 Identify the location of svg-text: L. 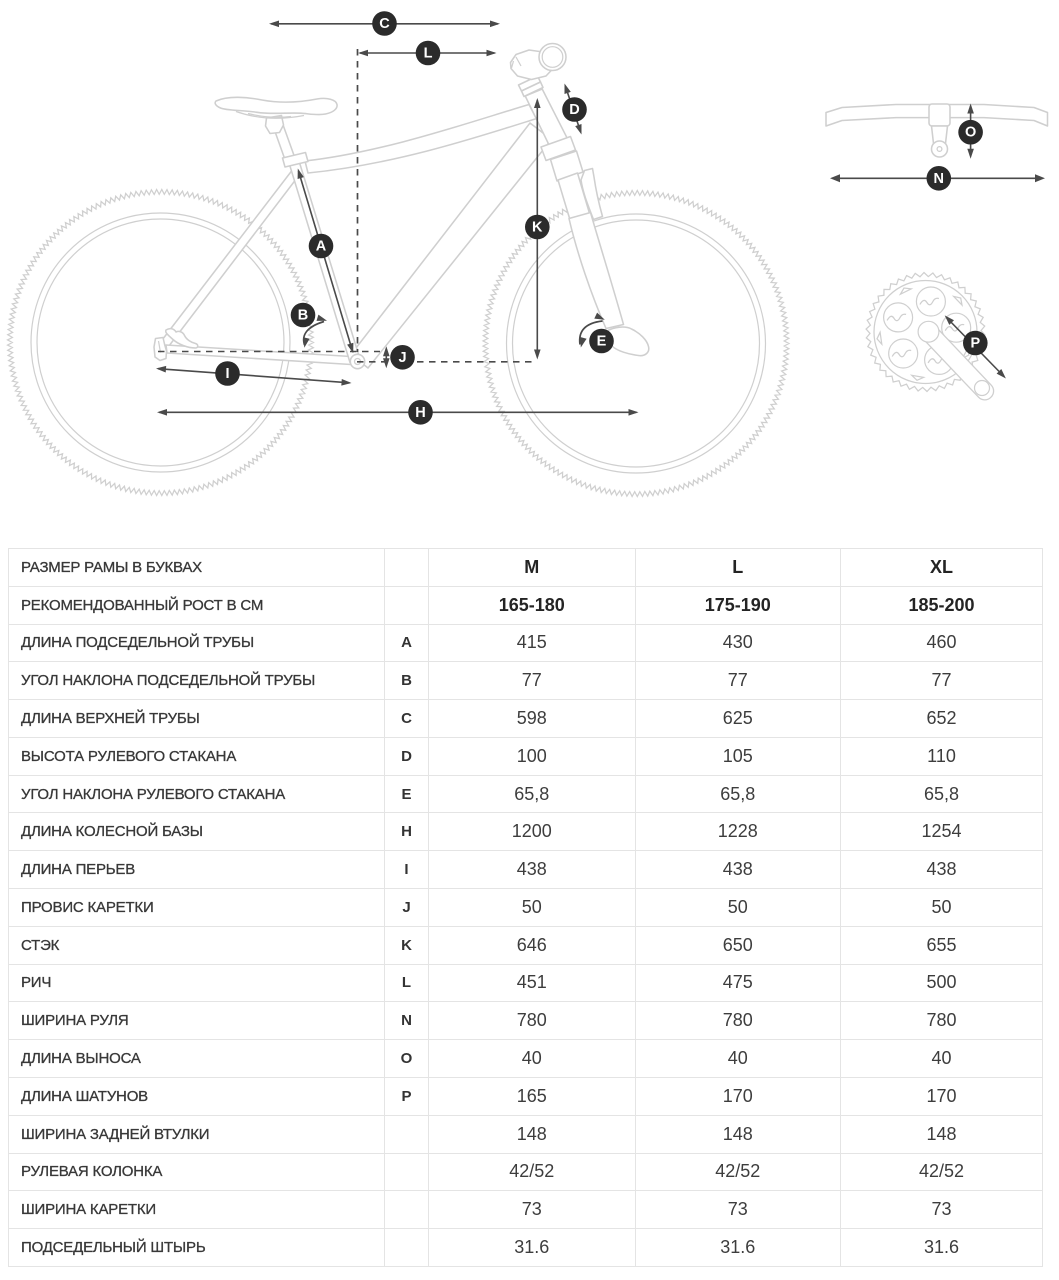
(428, 54).